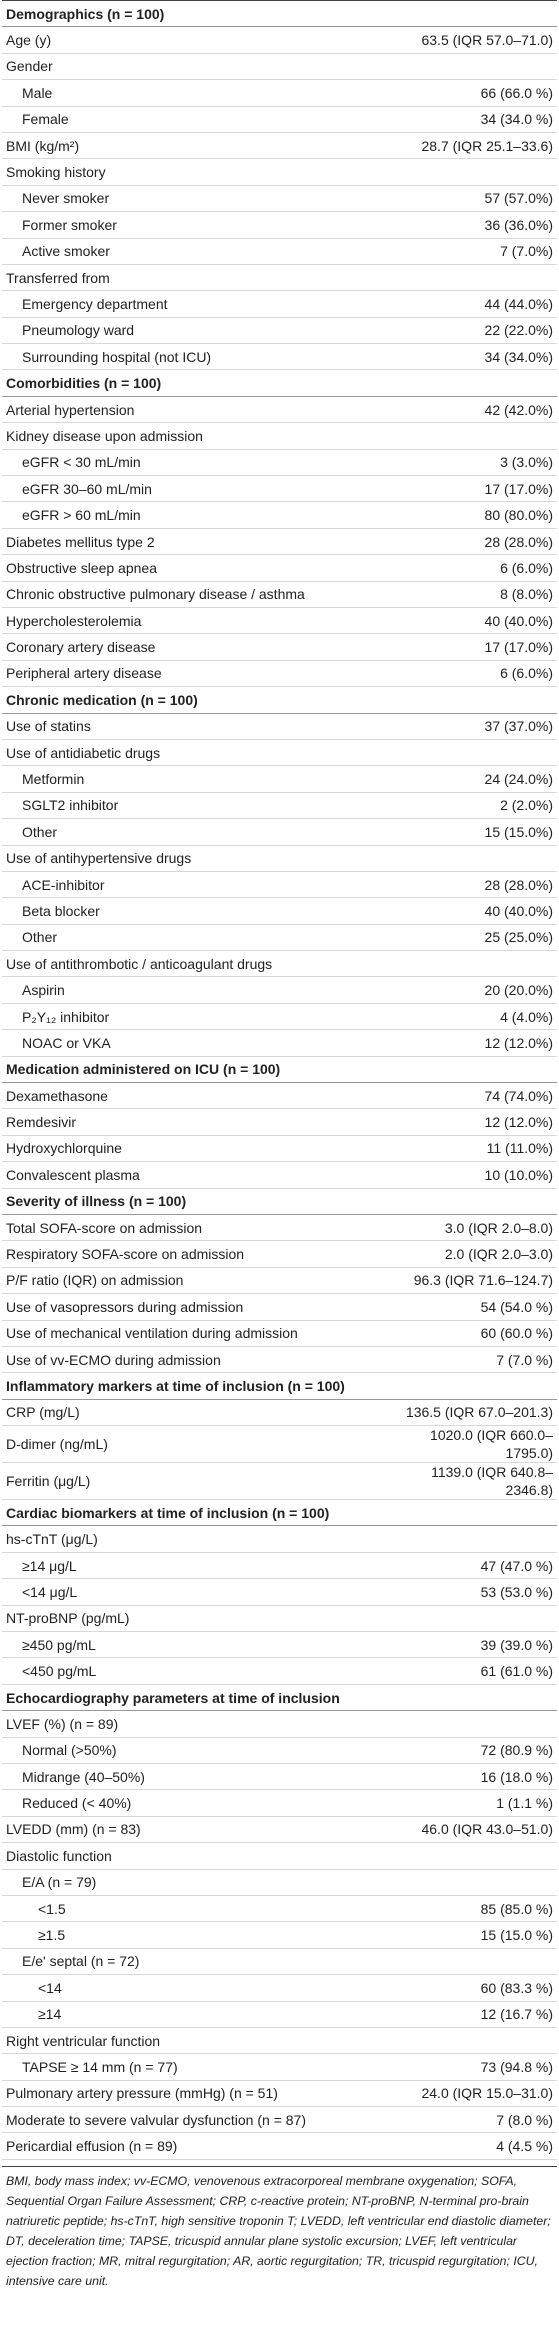 This screenshot has height=2329, width=559. Describe the element at coordinates (198, 885) in the screenshot. I see `row-label: ACE-inhibitor` at that location.